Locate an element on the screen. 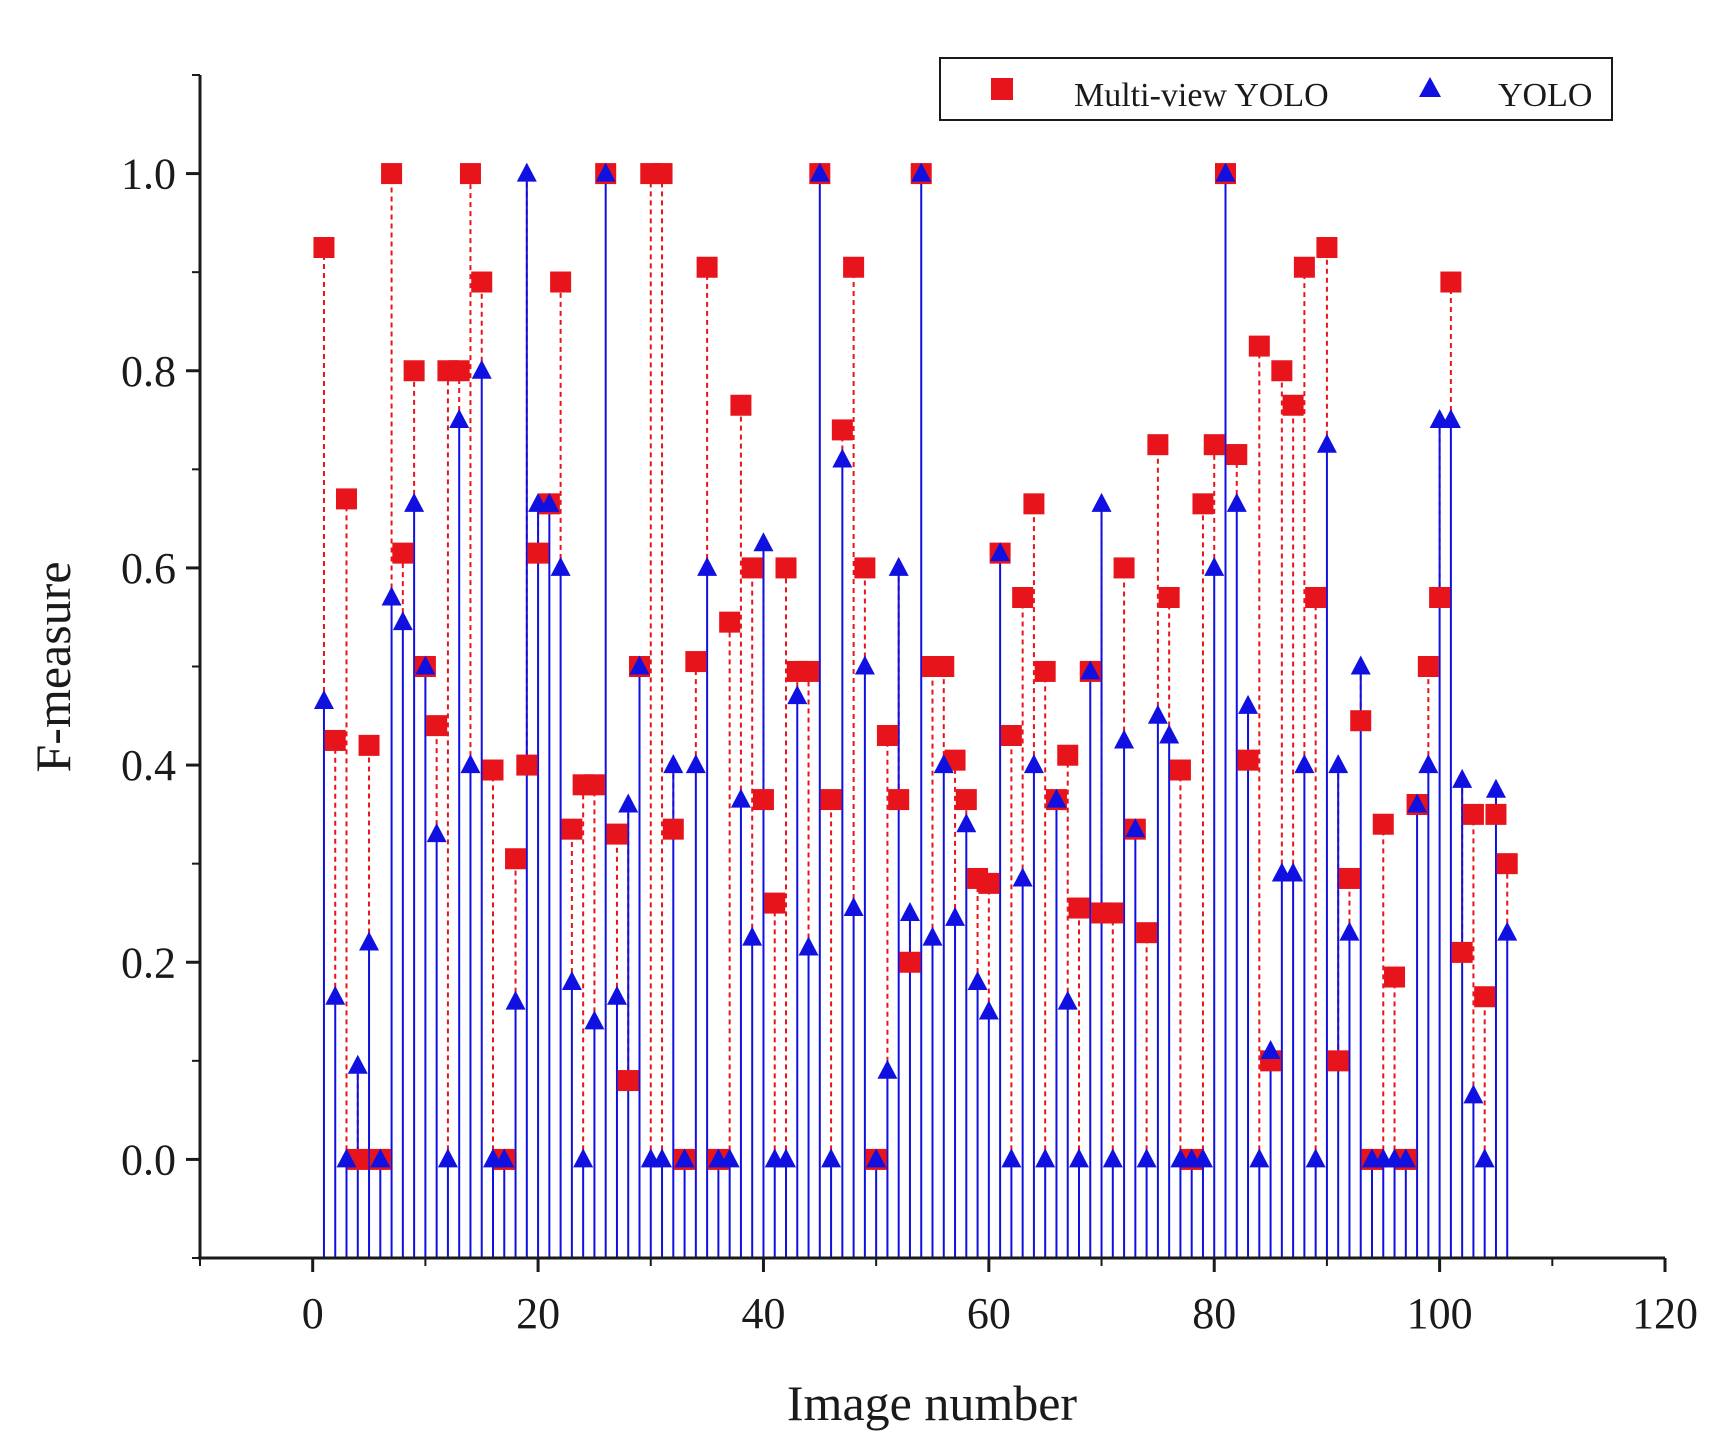 This screenshot has width=1714, height=1452. y-tick-label-3: 0.6 is located at coordinates (148, 568).